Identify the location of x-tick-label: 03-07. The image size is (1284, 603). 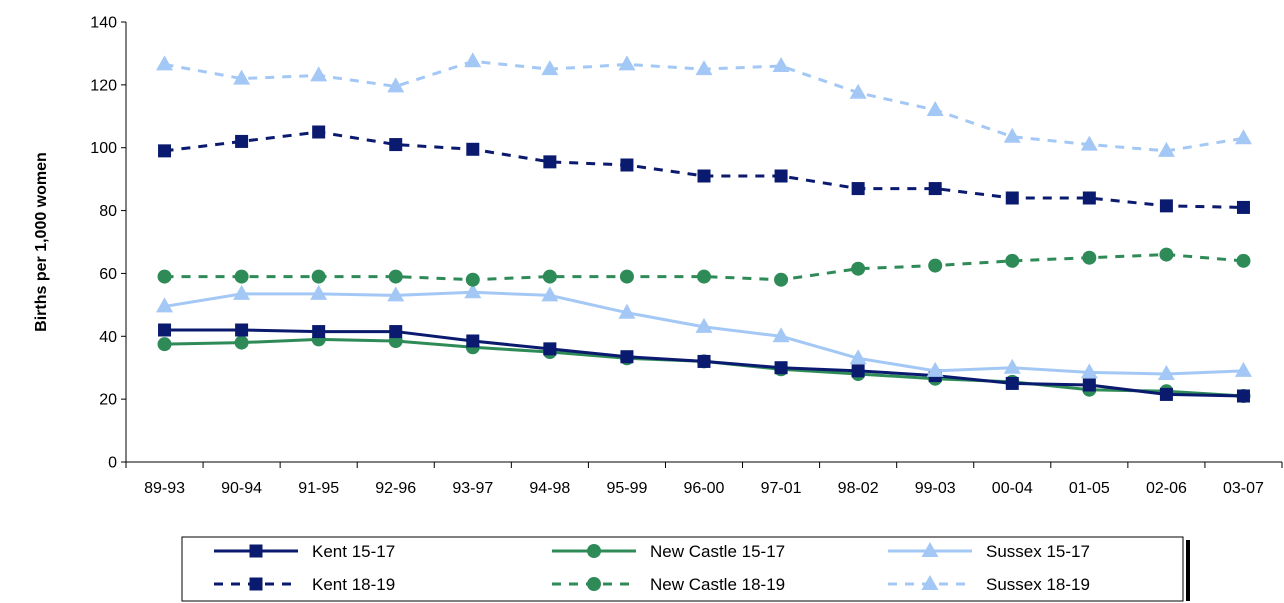
(1243, 488).